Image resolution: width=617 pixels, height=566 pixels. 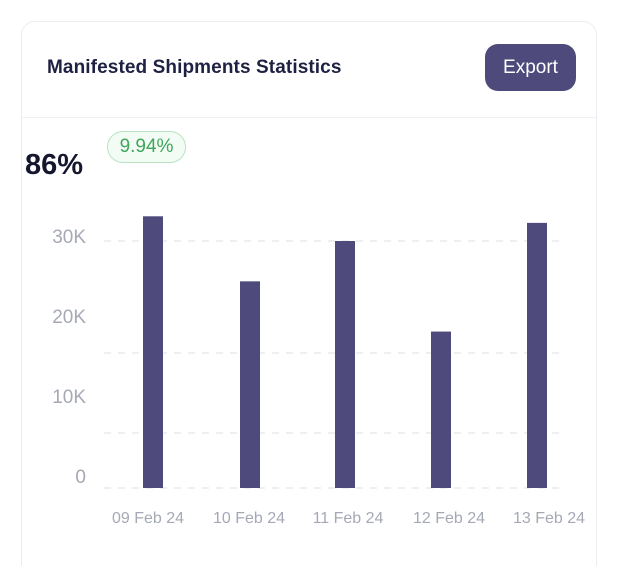 I want to click on card-title: Manifested Shipments Statistics, so click(x=194, y=67).